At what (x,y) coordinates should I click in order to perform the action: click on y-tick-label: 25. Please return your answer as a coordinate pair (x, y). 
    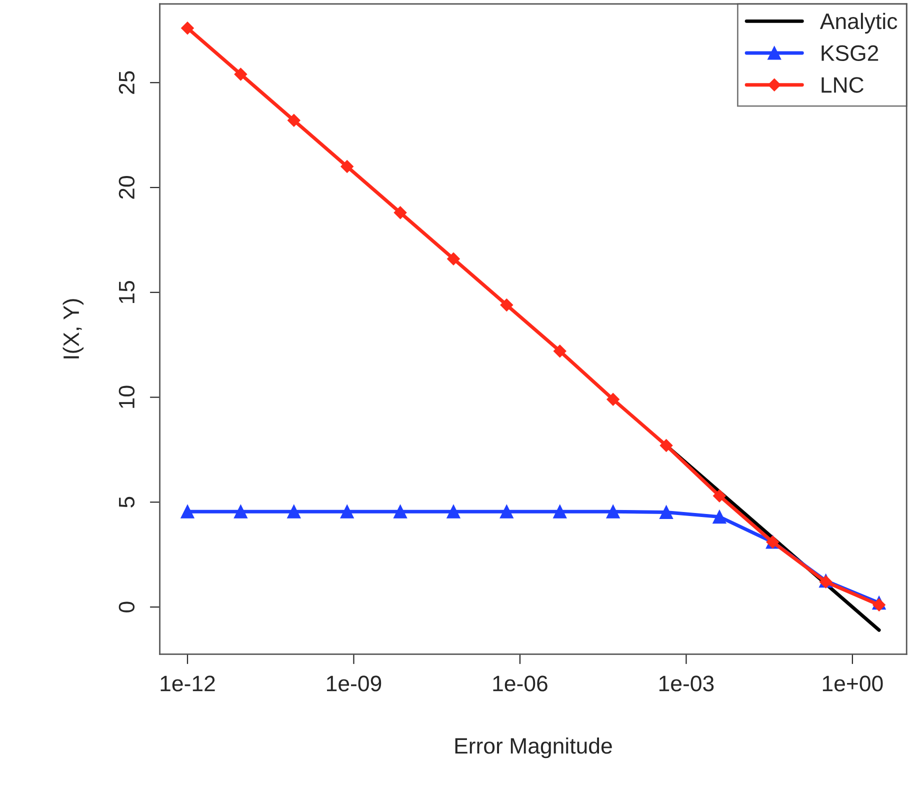
    Looking at the image, I should click on (126, 82).